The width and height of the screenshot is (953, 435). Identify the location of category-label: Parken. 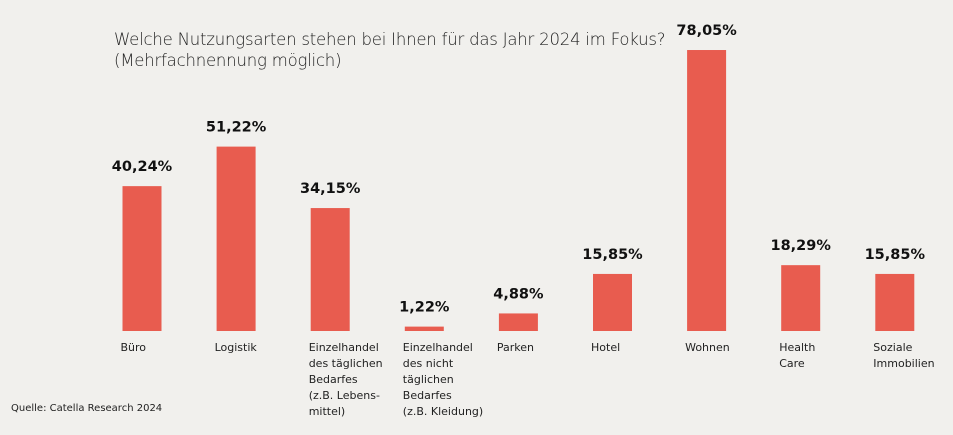
(515, 348).